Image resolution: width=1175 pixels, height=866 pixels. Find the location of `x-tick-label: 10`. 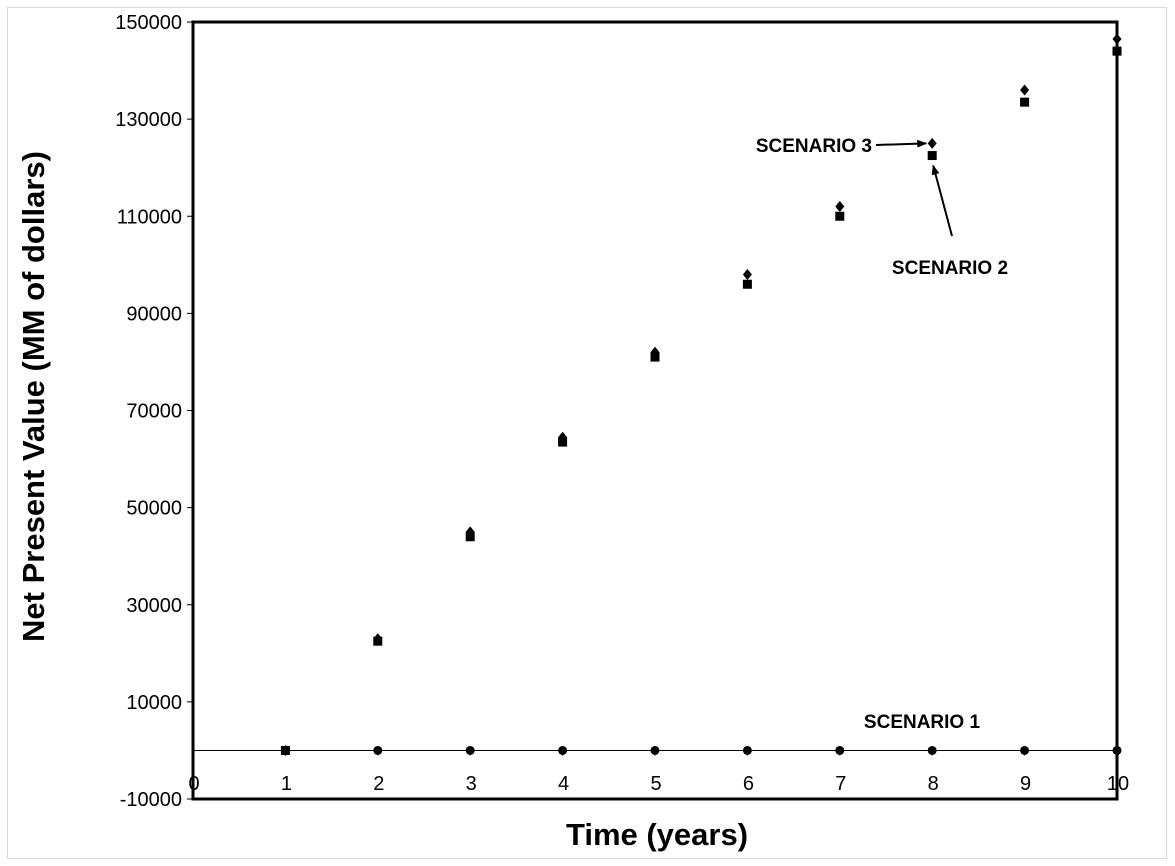

x-tick-label: 10 is located at coordinates (1118, 784).